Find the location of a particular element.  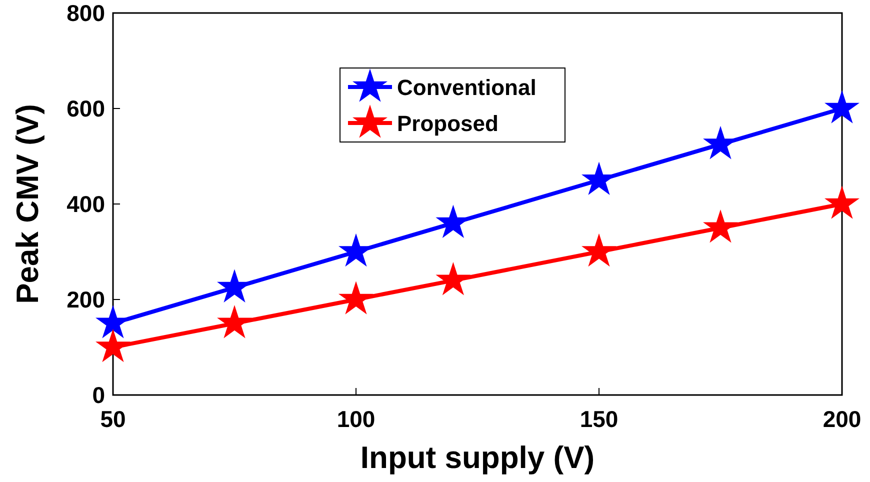

legend-label: Proposed is located at coordinates (447, 123).